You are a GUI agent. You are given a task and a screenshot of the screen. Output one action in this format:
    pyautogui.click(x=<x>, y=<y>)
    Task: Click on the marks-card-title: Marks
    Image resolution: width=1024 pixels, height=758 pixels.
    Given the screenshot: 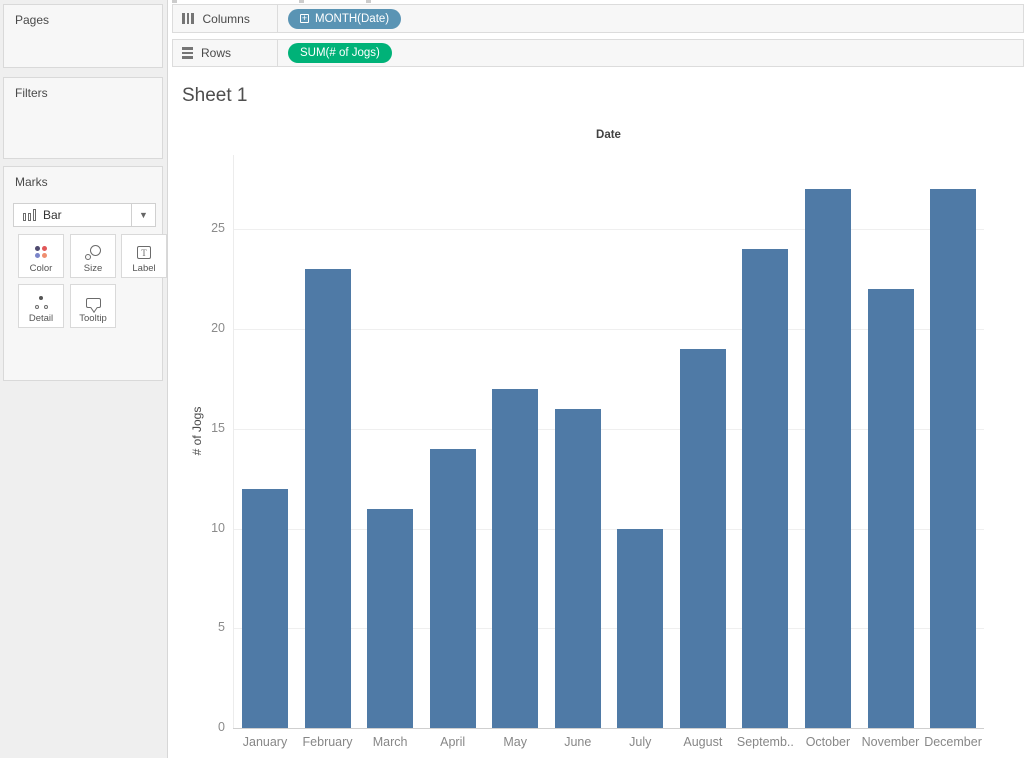 What is the action you would take?
    pyautogui.click(x=31, y=182)
    